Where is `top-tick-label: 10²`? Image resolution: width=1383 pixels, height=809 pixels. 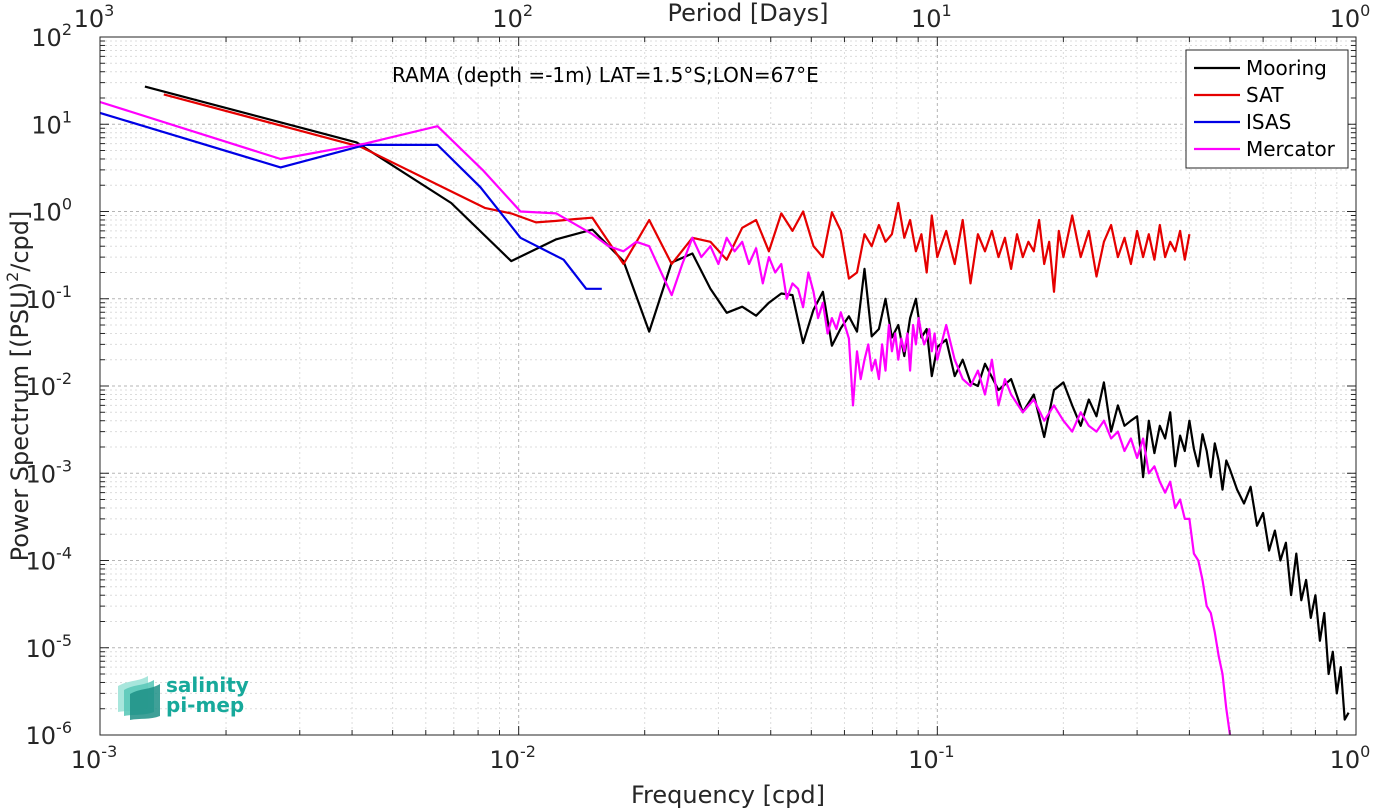 top-tick-label: 10² is located at coordinates (512, 17).